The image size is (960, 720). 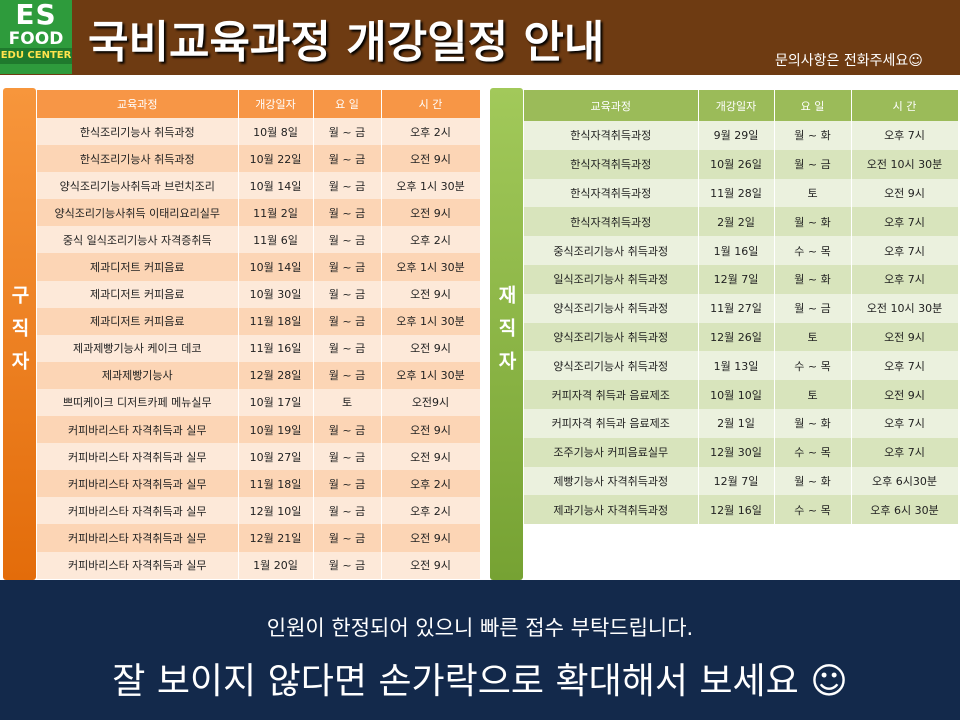 I want to click on column-header: 요 일, so click(x=347, y=104).